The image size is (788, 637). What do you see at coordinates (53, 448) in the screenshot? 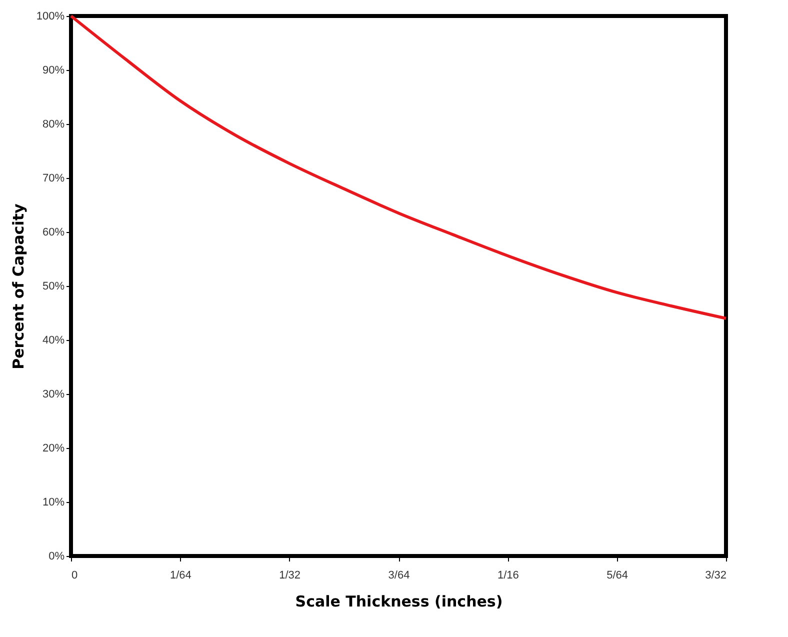
I see `y-tick-label: 20%` at bounding box center [53, 448].